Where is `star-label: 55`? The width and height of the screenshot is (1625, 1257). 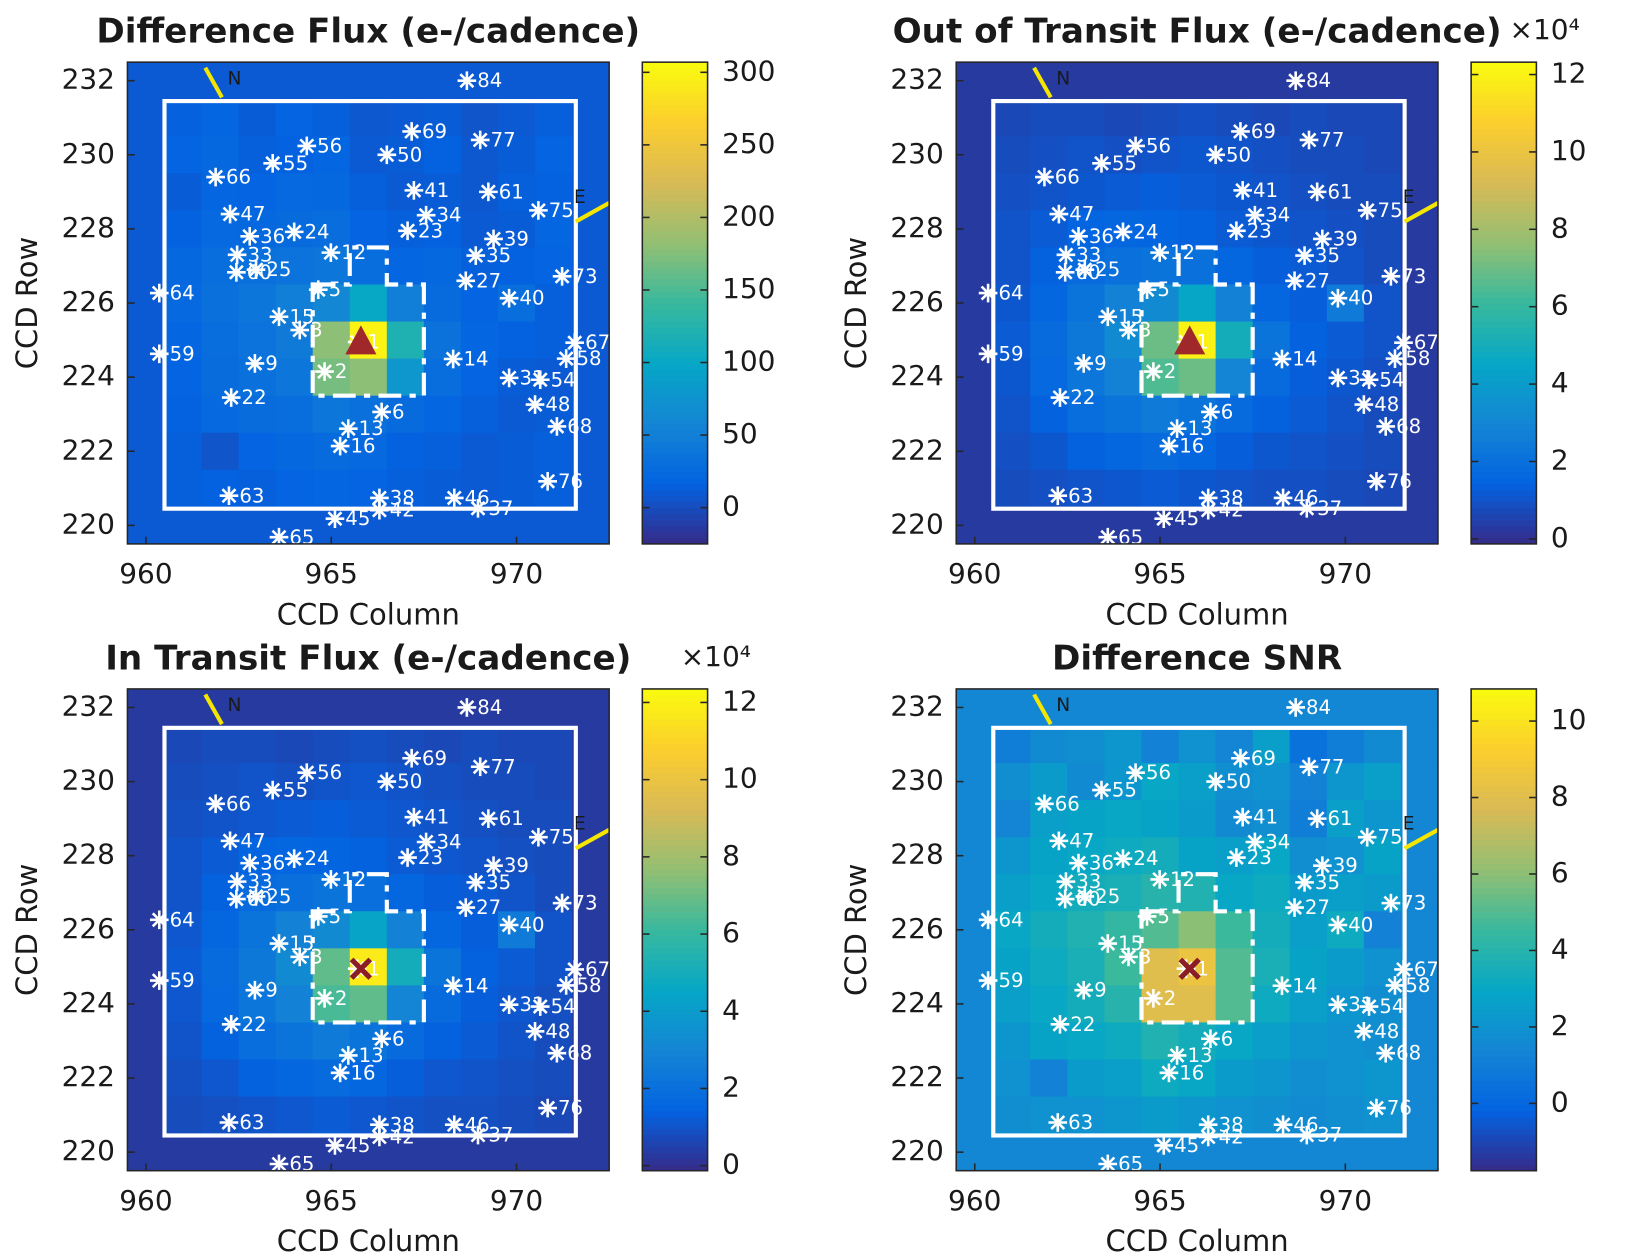 star-label: 55 is located at coordinates (295, 163).